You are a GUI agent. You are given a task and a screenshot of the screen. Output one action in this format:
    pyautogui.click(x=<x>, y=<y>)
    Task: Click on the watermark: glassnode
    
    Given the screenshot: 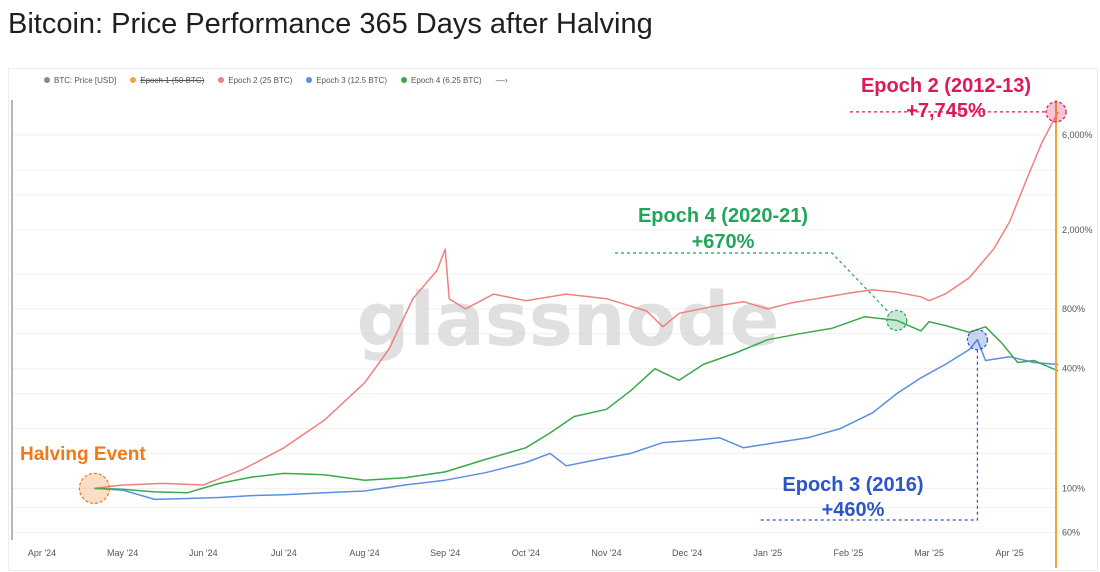 What is the action you would take?
    pyautogui.click(x=567, y=320)
    